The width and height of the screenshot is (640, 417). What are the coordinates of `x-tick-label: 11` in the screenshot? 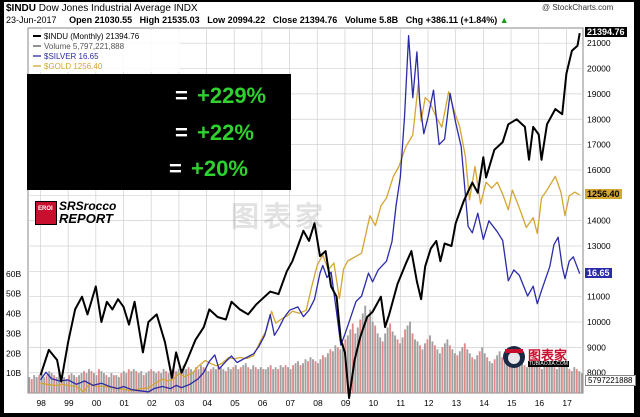 It's located at (400, 403).